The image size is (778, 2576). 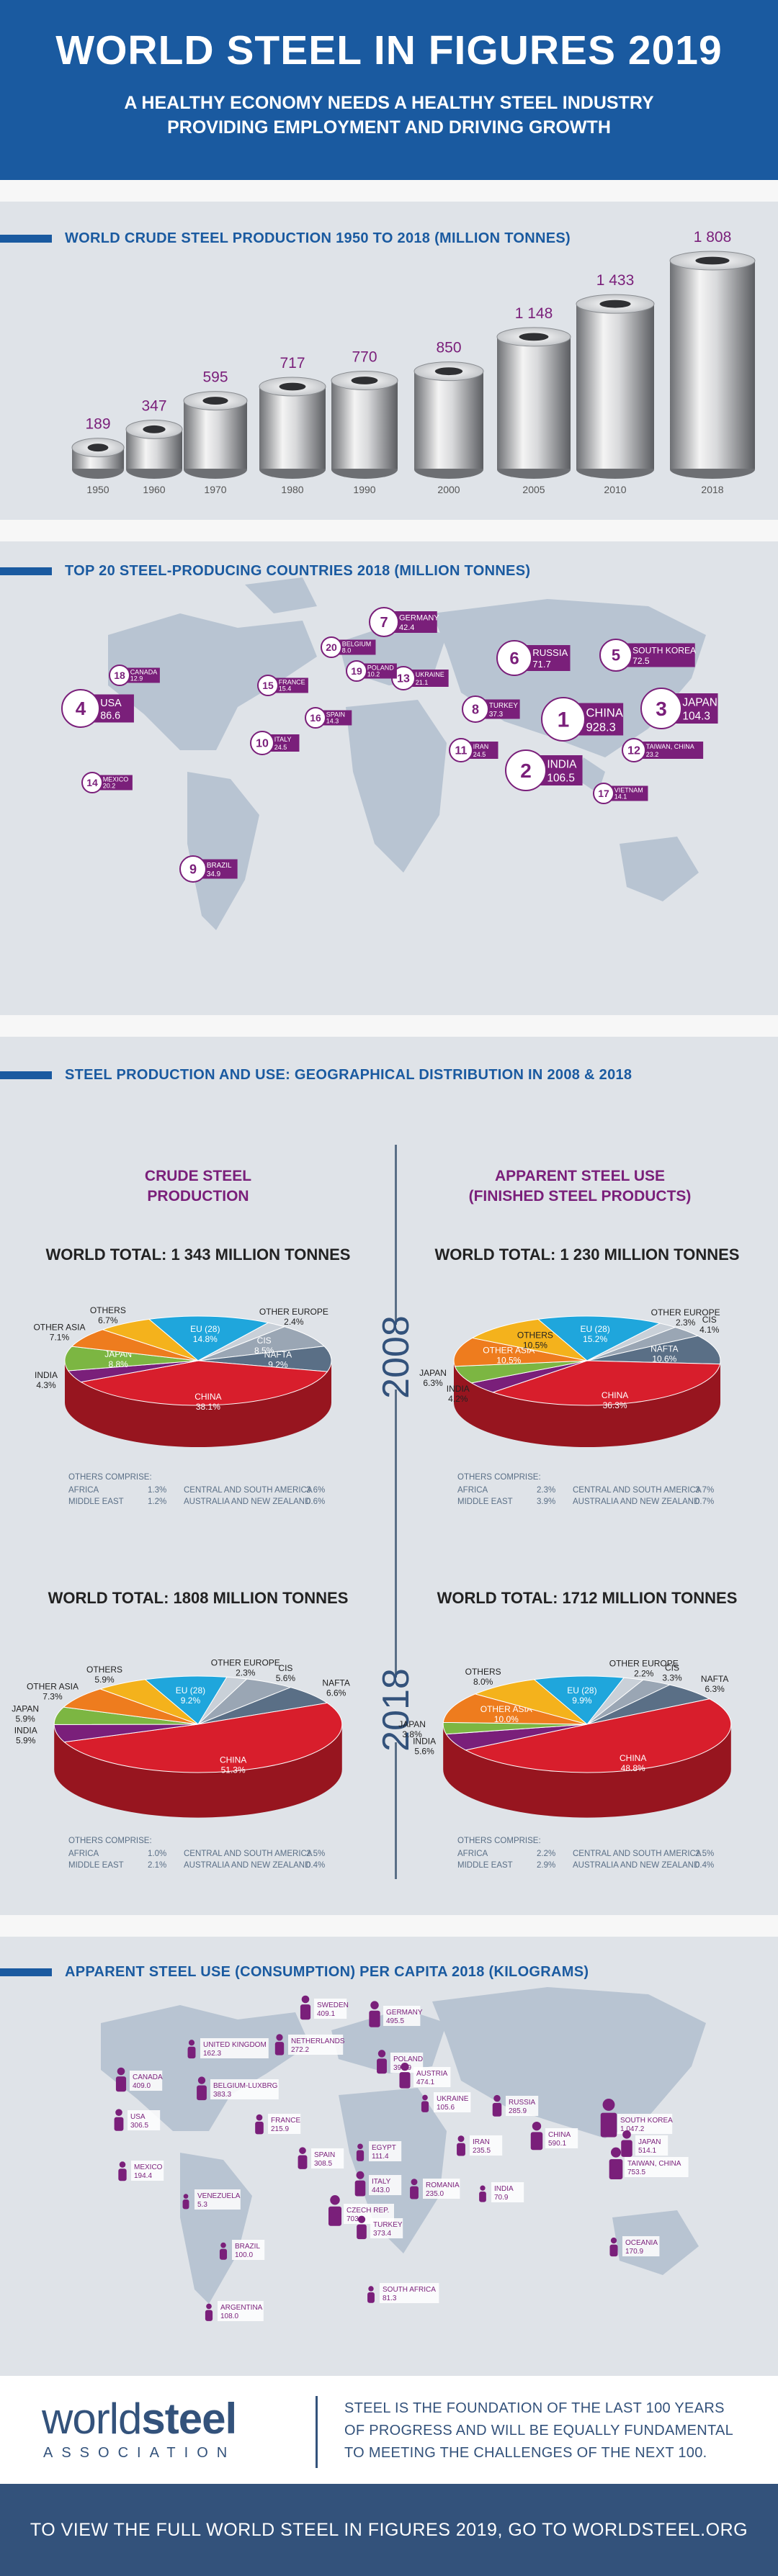 I want to click on others-value: 3.9%, so click(x=546, y=1502).